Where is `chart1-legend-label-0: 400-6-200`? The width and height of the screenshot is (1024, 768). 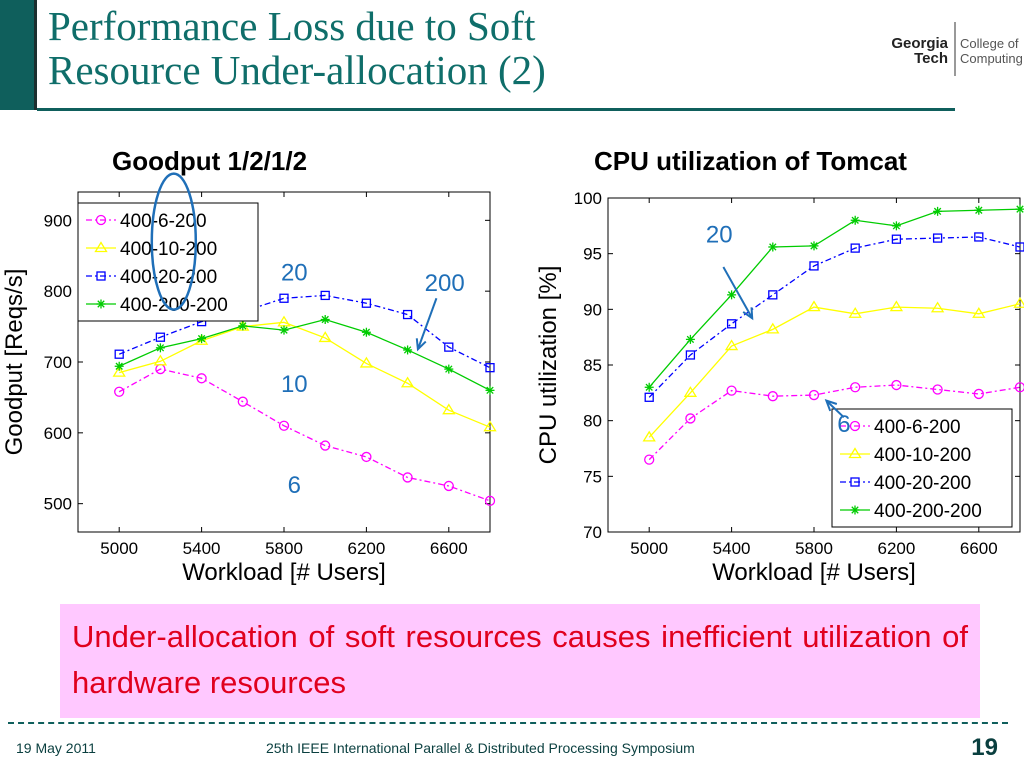 chart1-legend-label-0: 400-6-200 is located at coordinates (917, 427).